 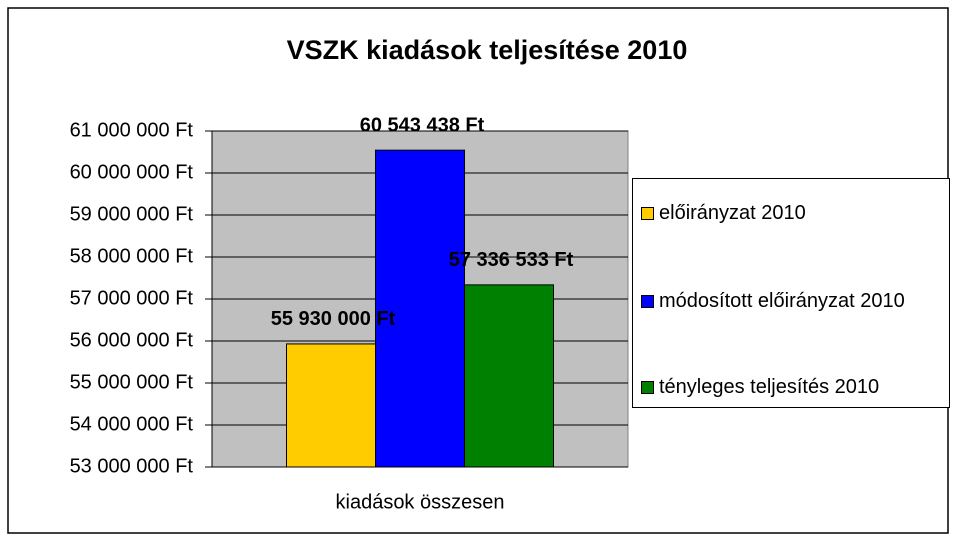 I want to click on chart-title: VSZK kiadások teljesítése 2010, so click(x=487, y=50).